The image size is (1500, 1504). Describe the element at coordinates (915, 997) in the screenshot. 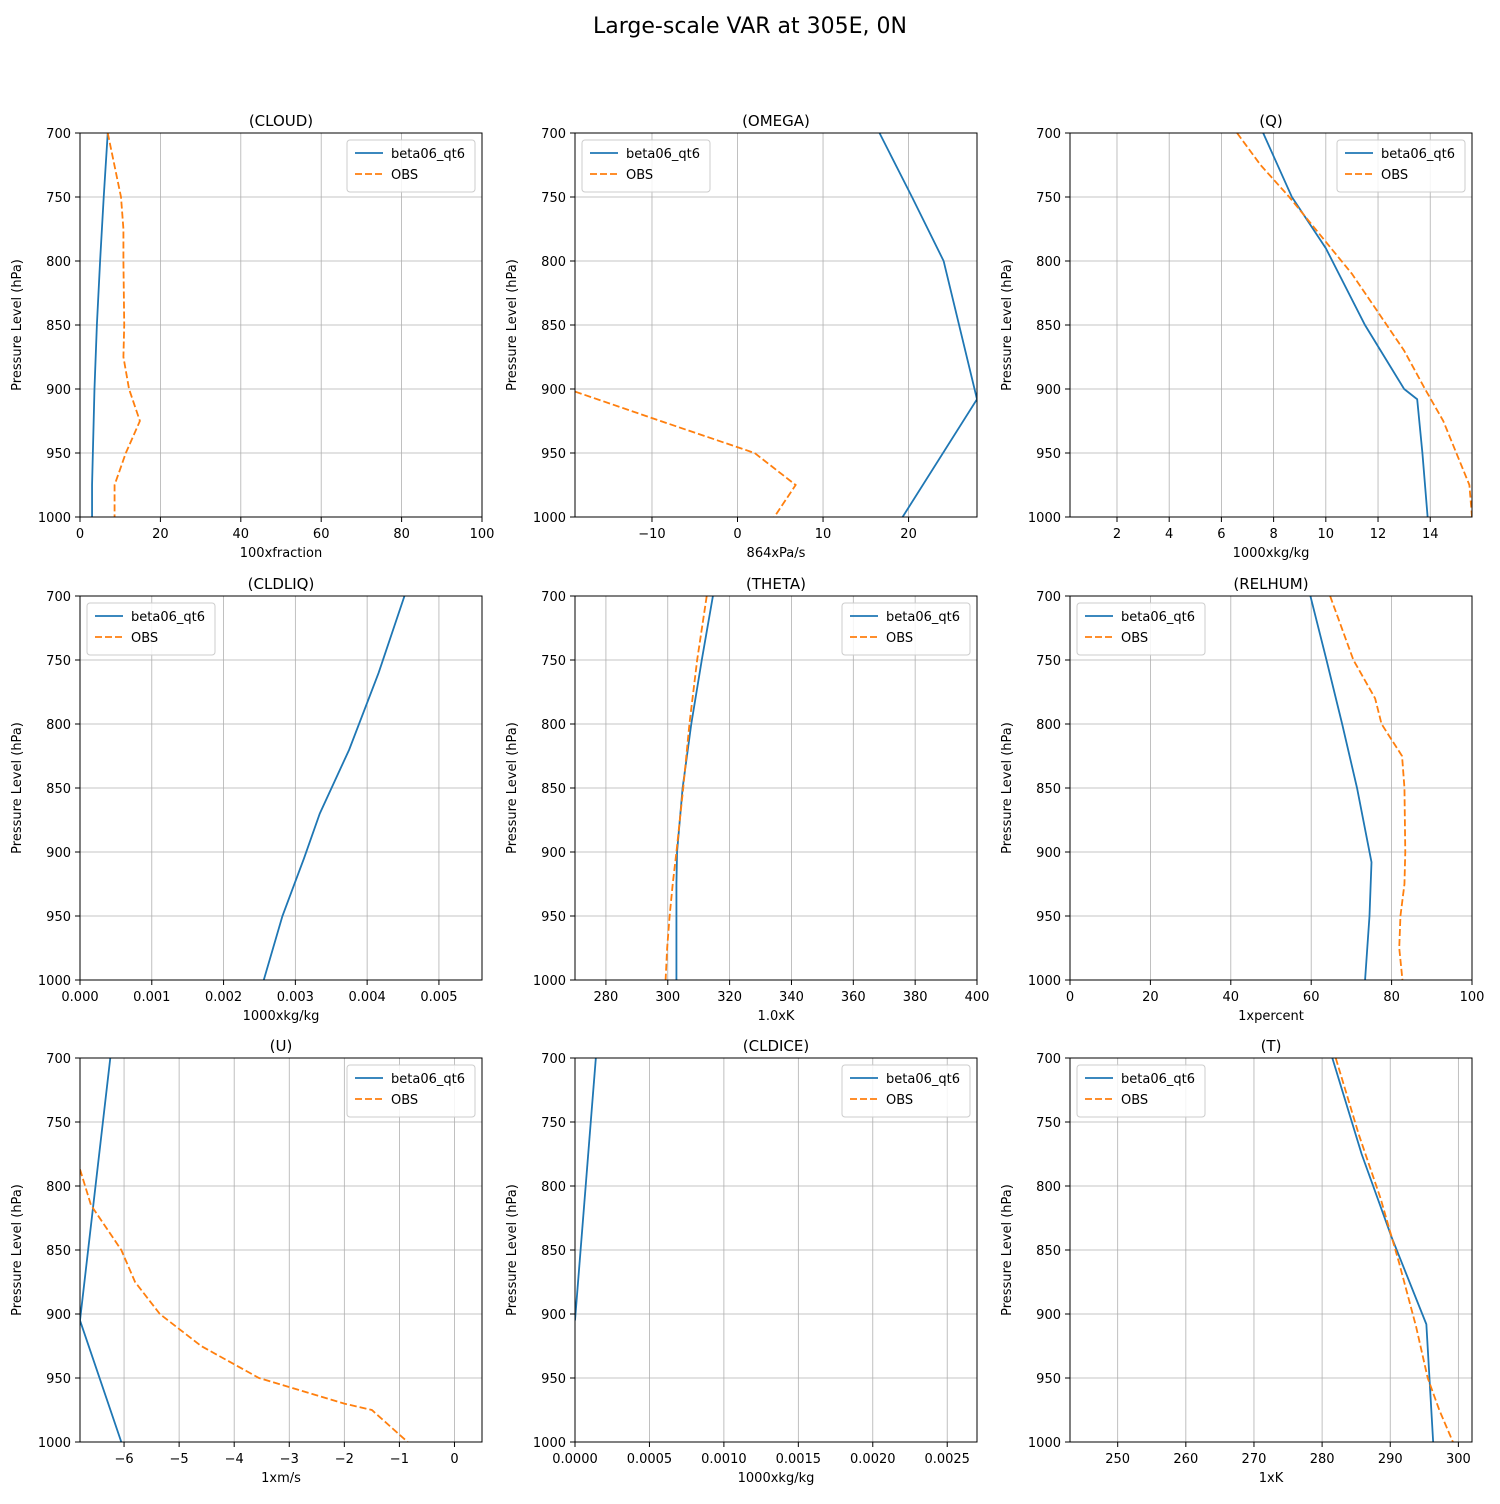

I see `x-tick-label: 380` at that location.